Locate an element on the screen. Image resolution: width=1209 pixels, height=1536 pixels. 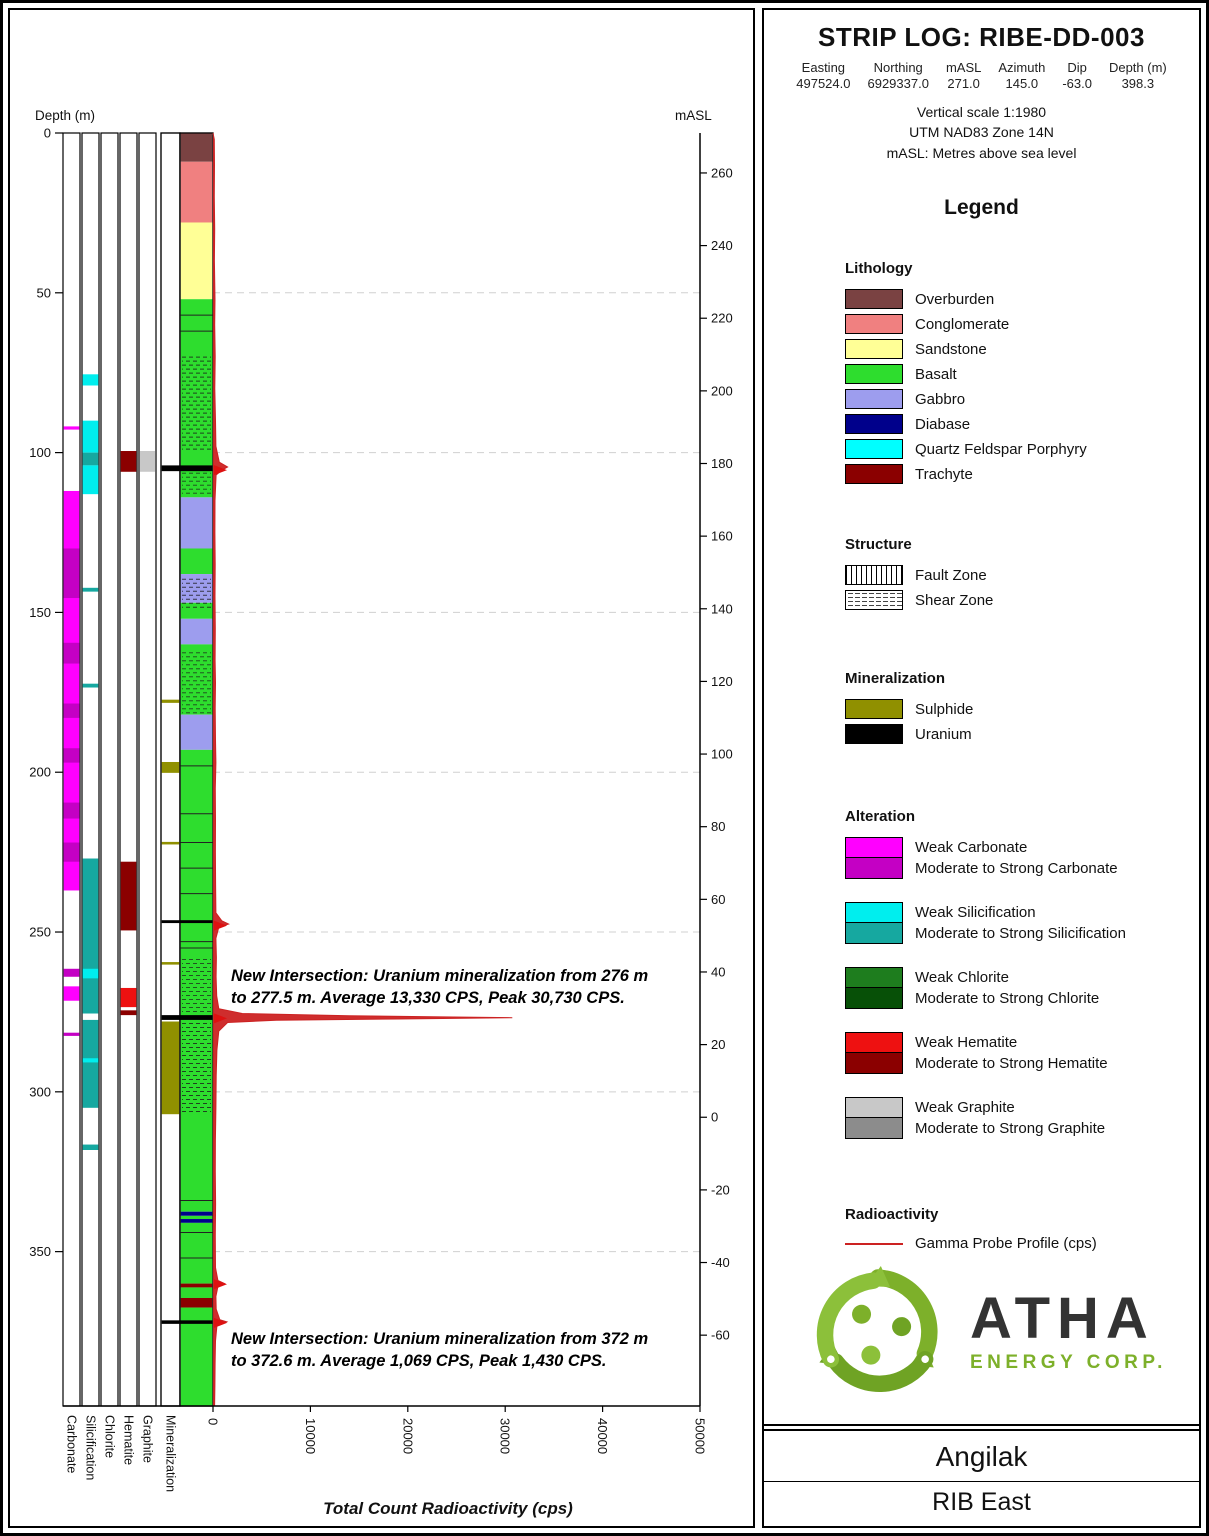
legend-lith-quartz-feldspar-porphyry: Quartz Feldspar Porphyry is located at coordinates (1017, 449).